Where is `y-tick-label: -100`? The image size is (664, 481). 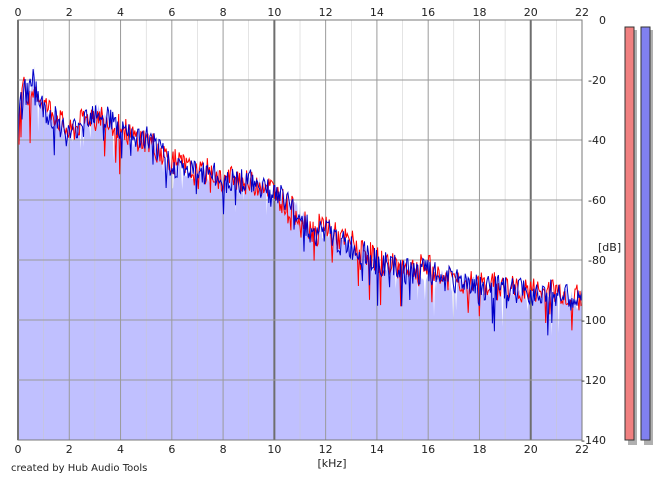 y-tick-label: -100 is located at coordinates (593, 320).